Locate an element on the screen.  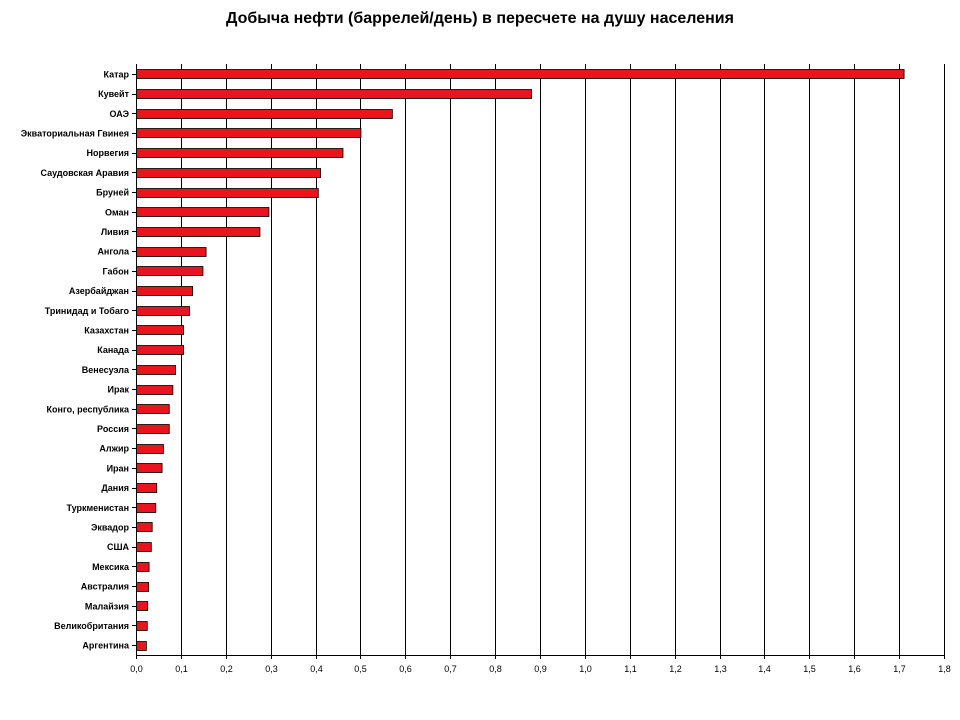
x-tick-label: 1,4 is located at coordinates (764, 669).